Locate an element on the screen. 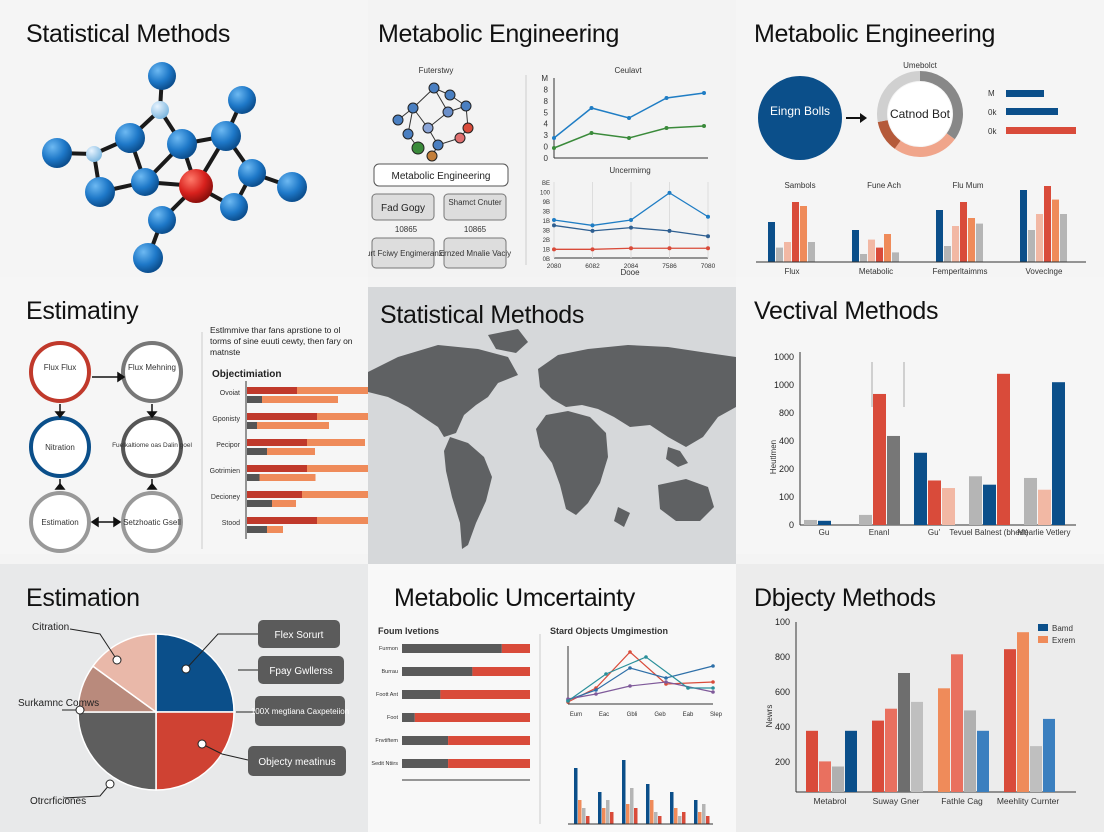  south-america-shape is located at coordinates (468, 493).